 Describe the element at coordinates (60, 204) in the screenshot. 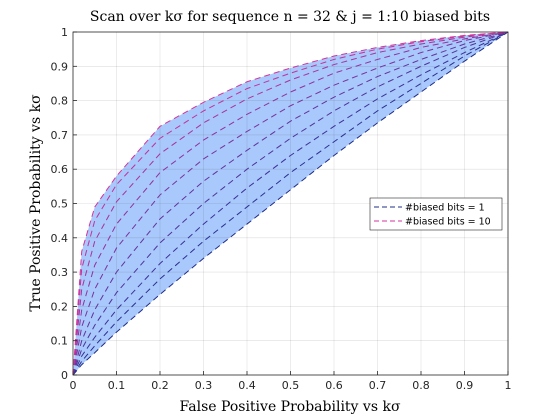

I see `y-tick-label-5: 0.5` at that location.